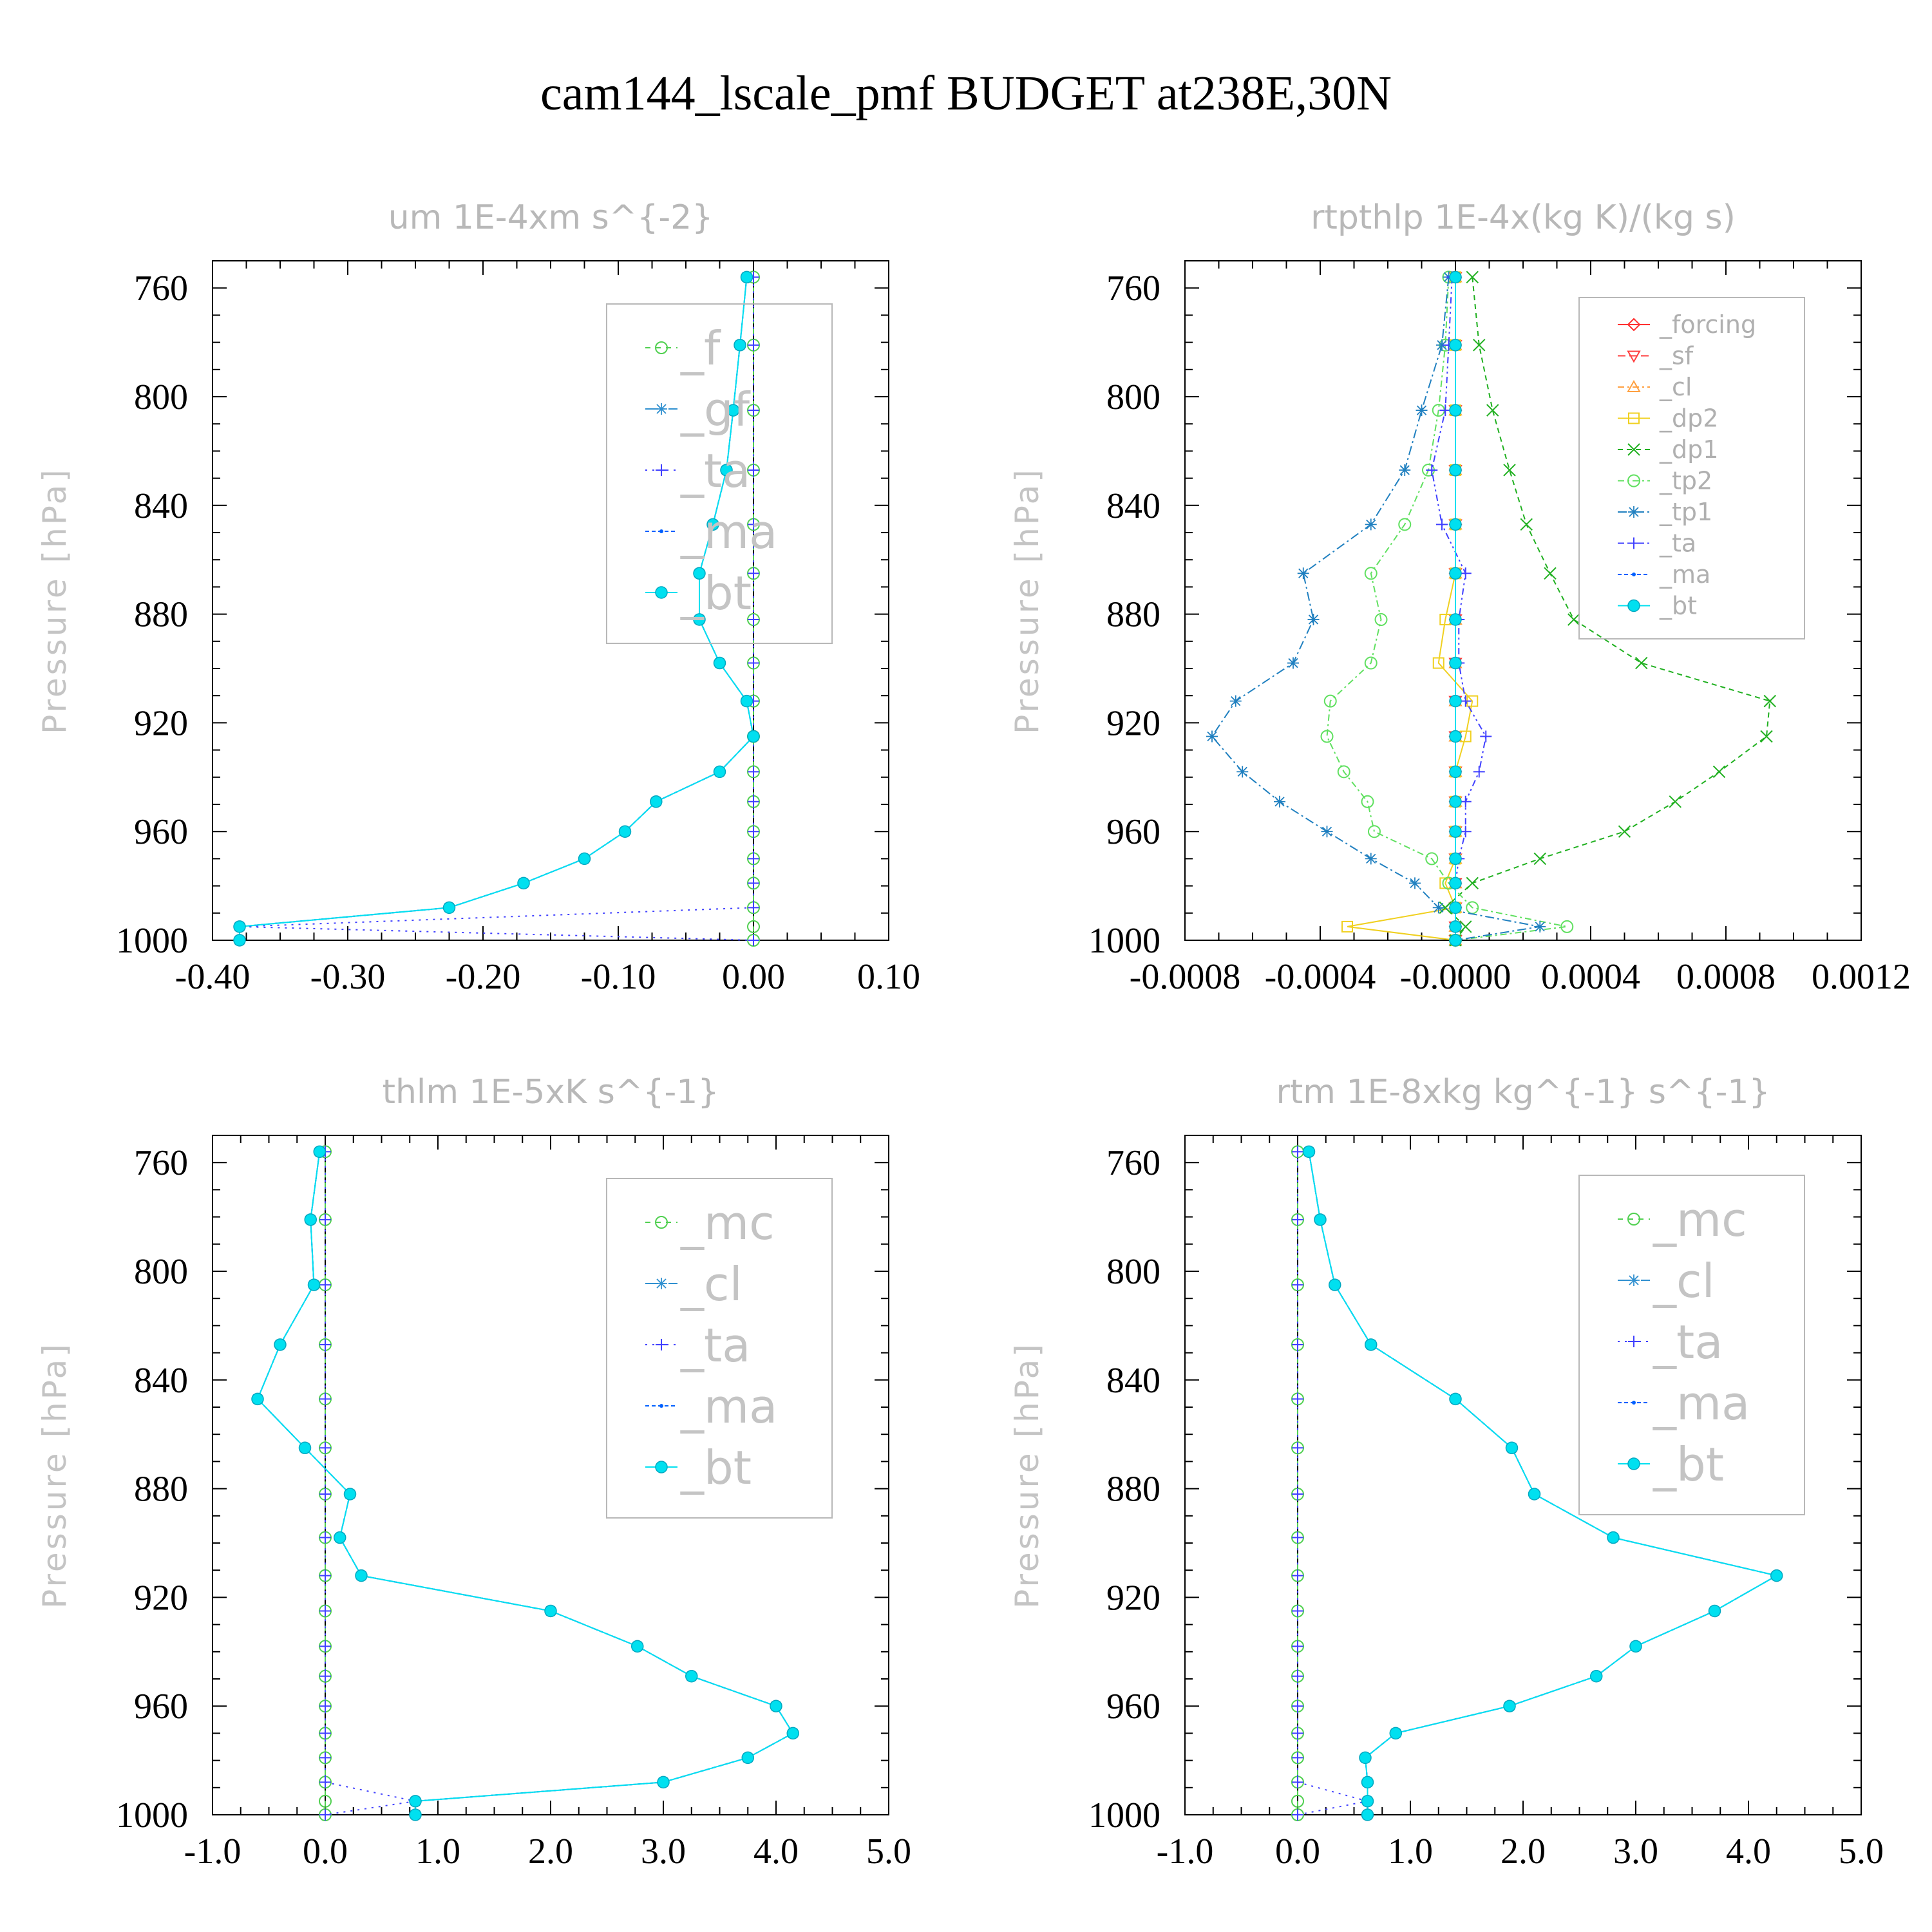  I want to click on legend-label: _gf, so click(716, 410).